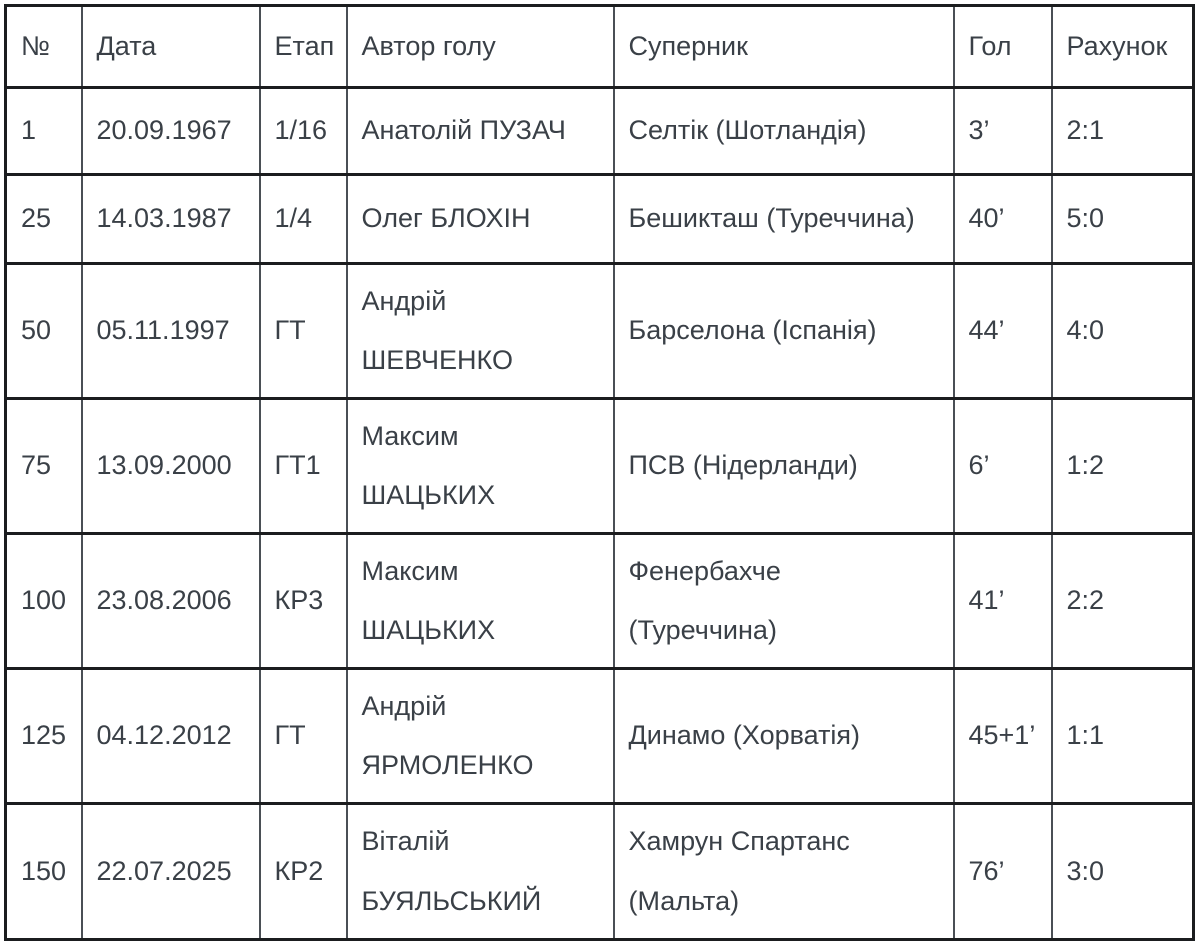 This screenshot has width=1200, height=942. What do you see at coordinates (1002, 466) in the screenshot?
I see `cell-minute: 6’` at bounding box center [1002, 466].